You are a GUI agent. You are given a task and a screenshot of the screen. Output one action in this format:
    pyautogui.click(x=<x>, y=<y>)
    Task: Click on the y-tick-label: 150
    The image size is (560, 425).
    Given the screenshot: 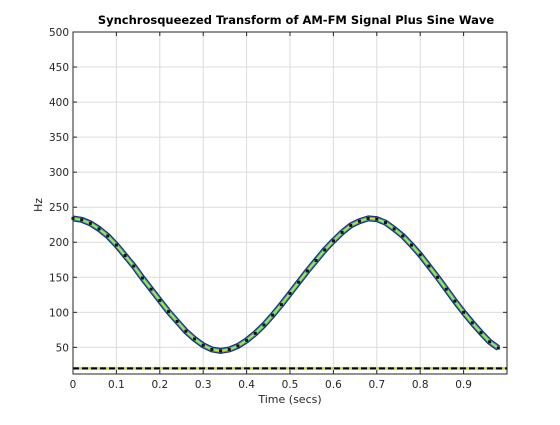 What is the action you would take?
    pyautogui.click(x=59, y=278)
    